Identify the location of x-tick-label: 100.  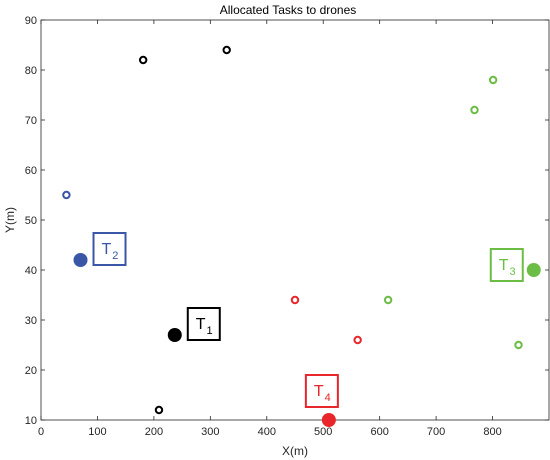
(97, 432).